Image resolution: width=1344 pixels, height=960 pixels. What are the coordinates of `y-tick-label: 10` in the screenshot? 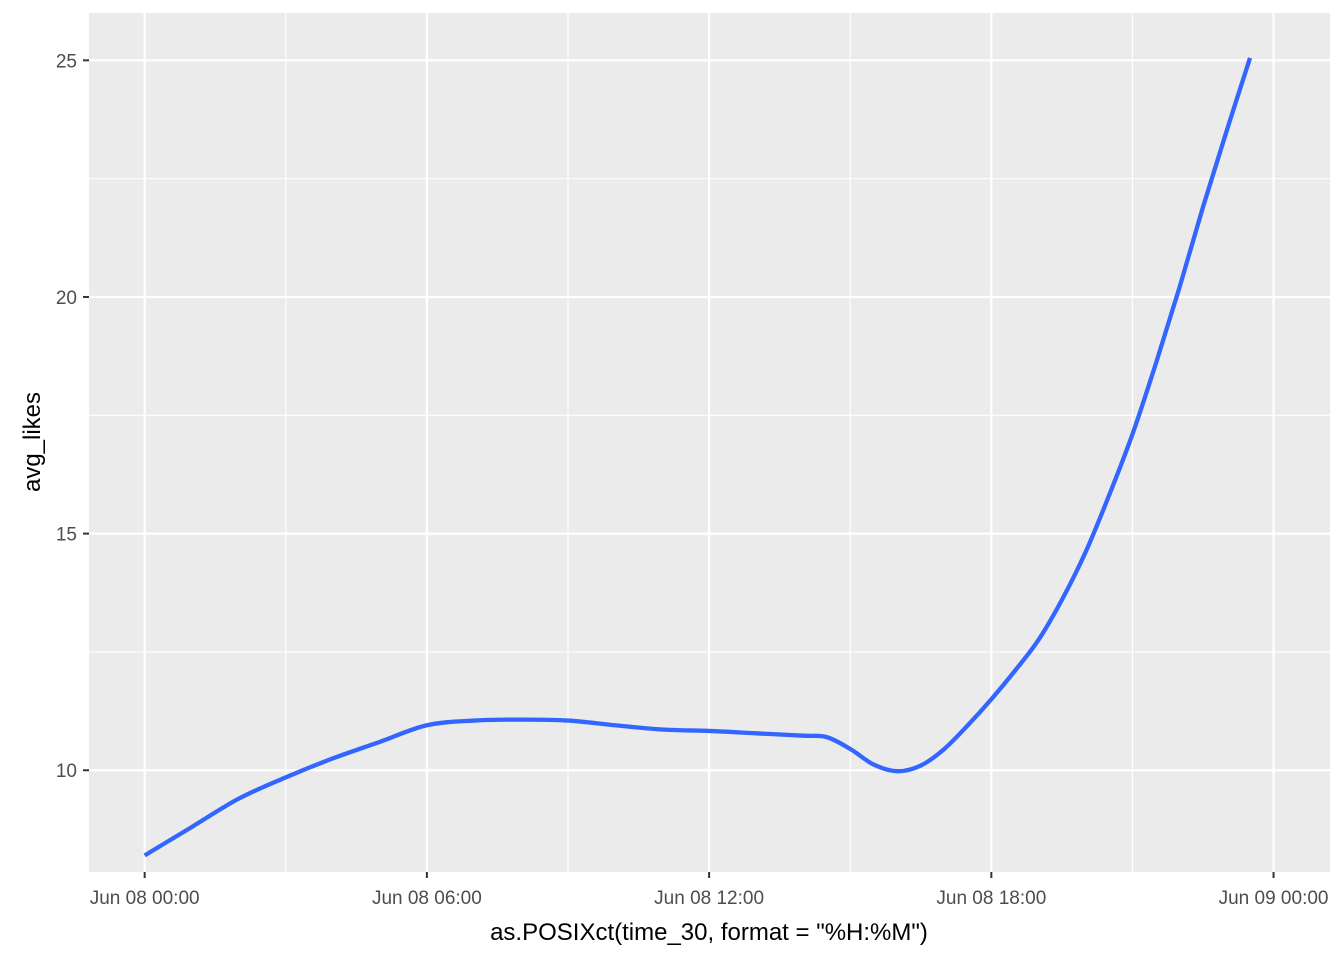 It's located at (66, 771).